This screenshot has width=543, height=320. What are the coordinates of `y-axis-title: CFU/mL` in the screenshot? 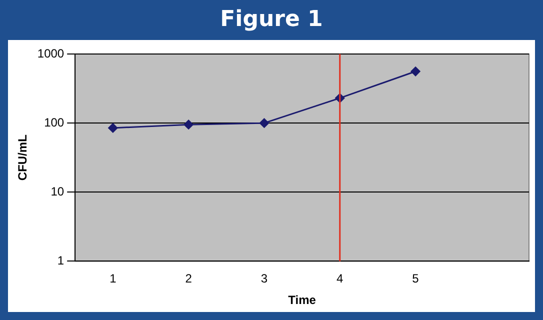 It's located at (23, 157).